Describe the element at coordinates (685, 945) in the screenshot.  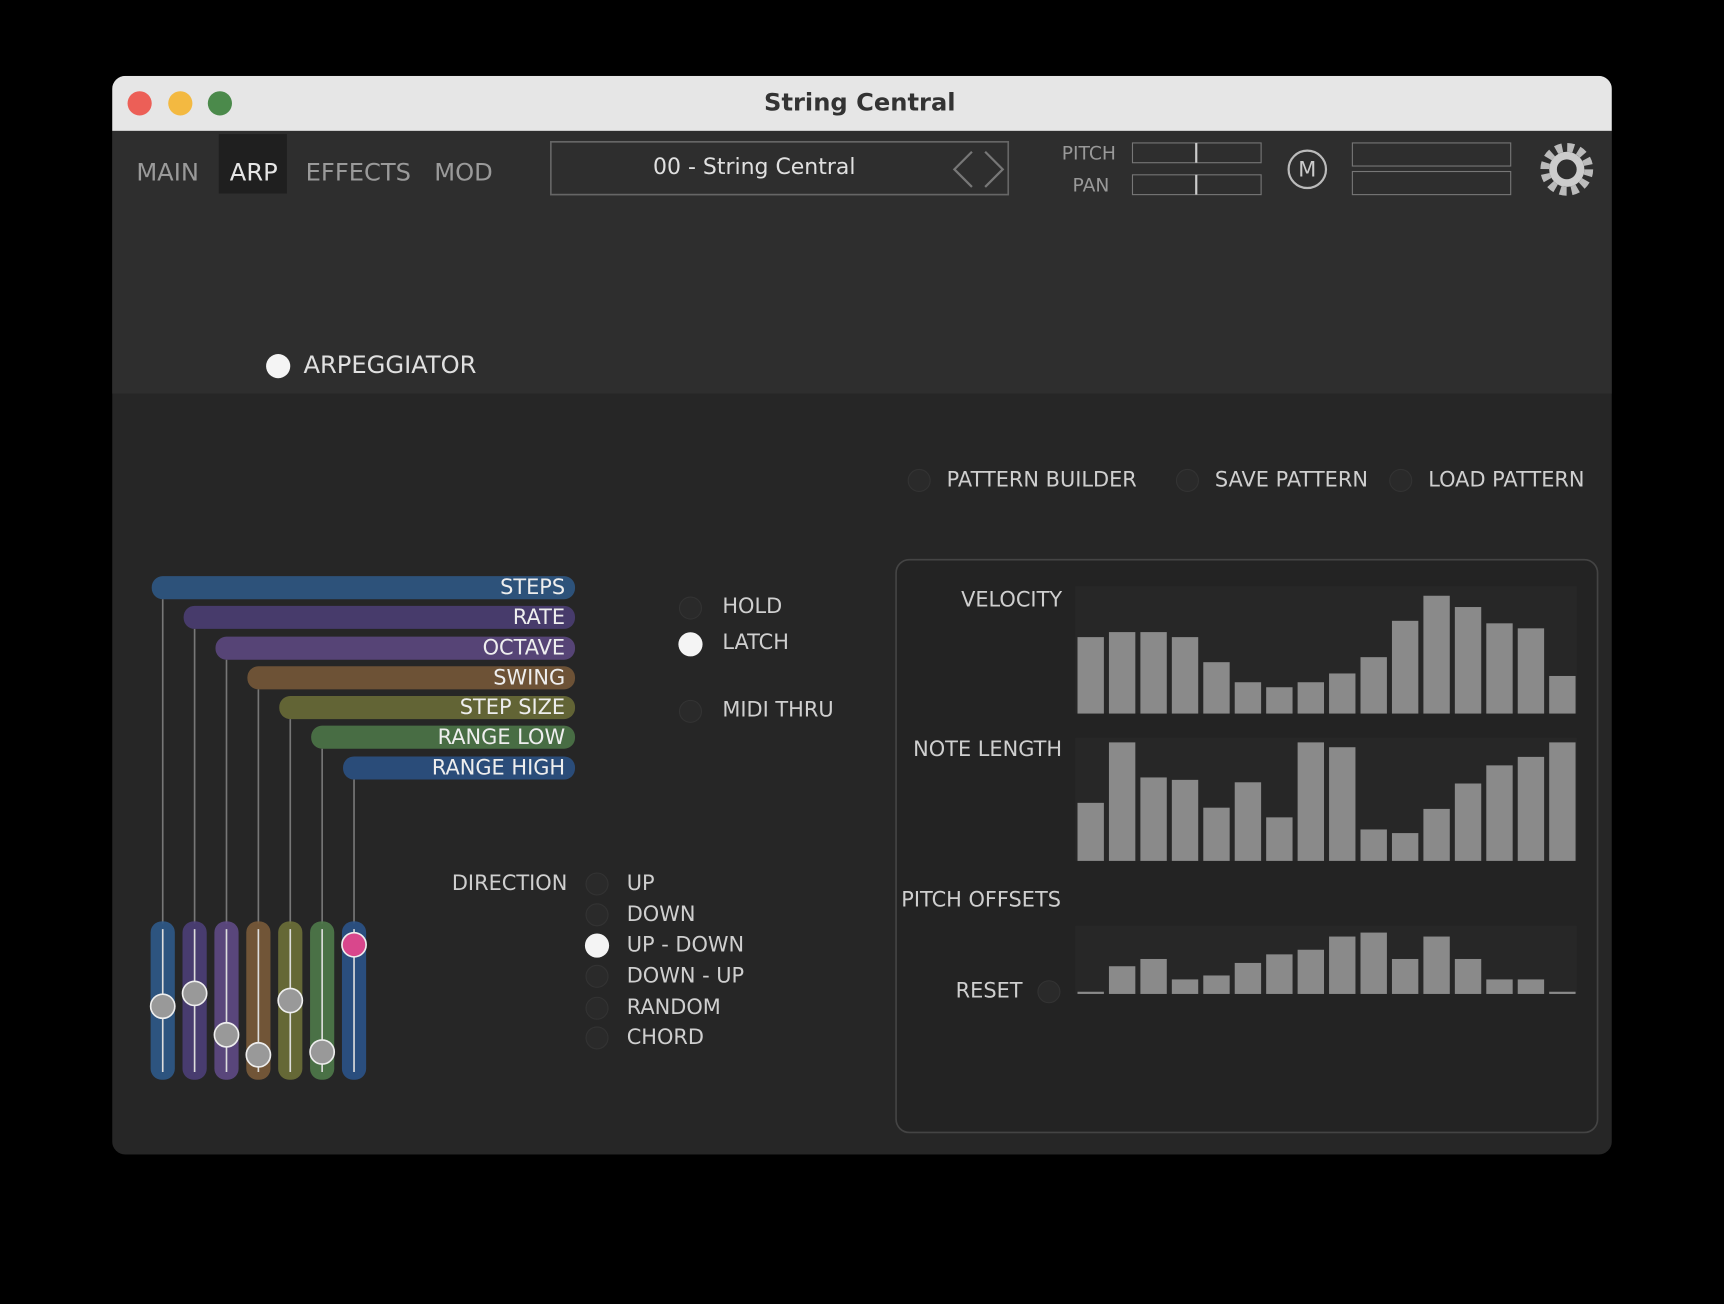
I see `direction-option-label: UP - DOWN` at that location.